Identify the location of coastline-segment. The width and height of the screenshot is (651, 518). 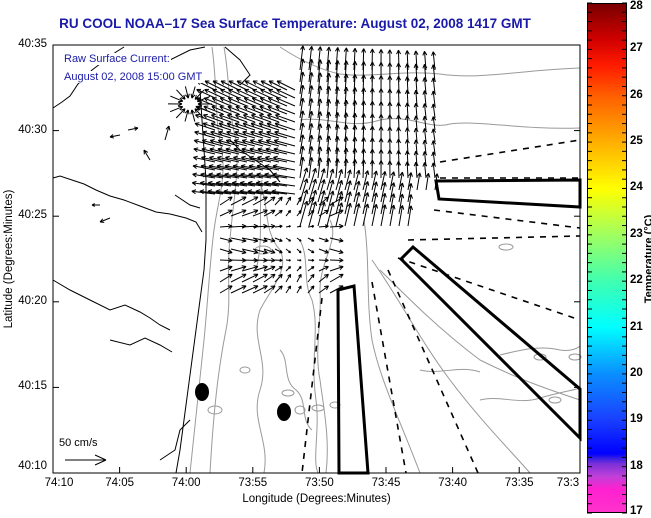
(191, 281).